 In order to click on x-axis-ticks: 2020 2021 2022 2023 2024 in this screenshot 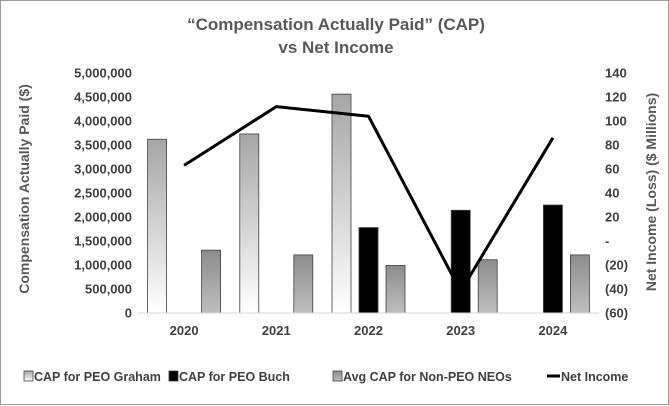, I will do `click(369, 330)`.